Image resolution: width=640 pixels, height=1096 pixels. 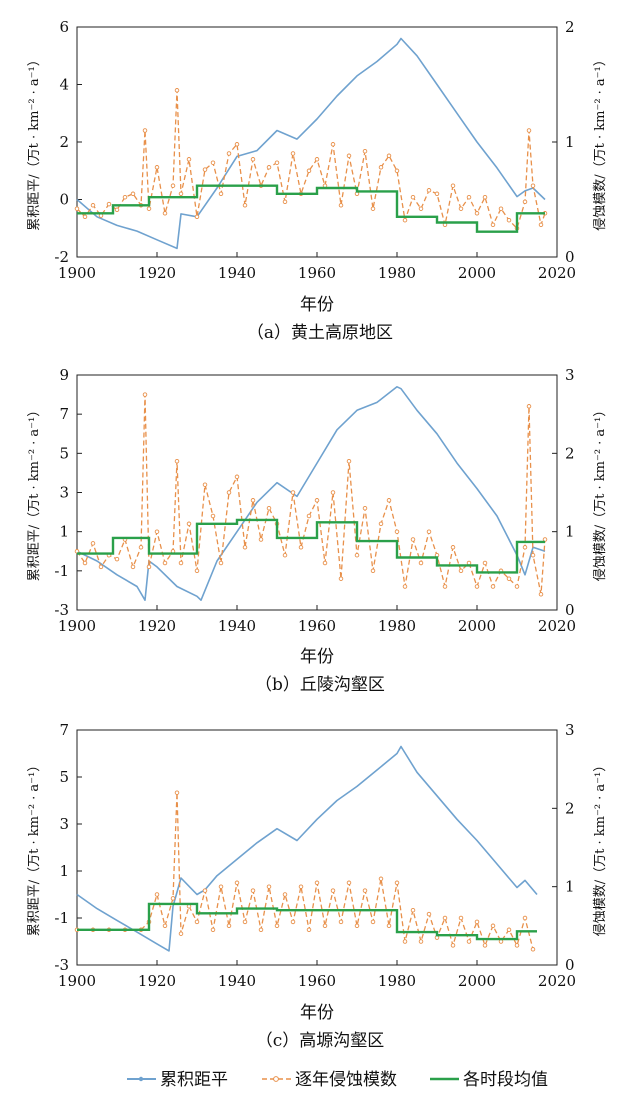 I want to click on x-tick-label: 1960, so click(x=317, y=981).